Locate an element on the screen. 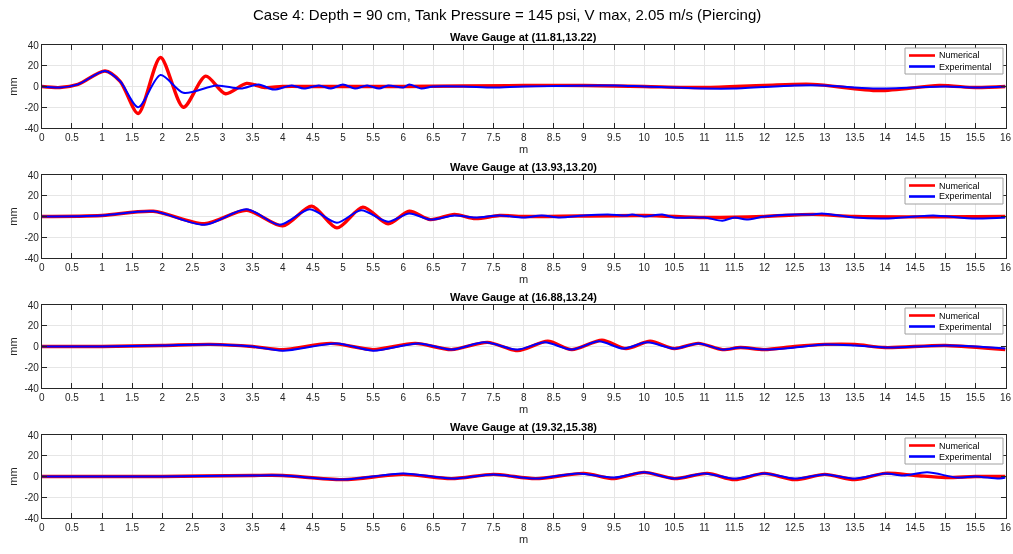 This screenshot has width=1013, height=554. chart-title: Case 4: Depth = 90 cm, Tank Pressure = 145 psi, V max, 2.05 m/s (Piercing) is located at coordinates (507, 14).